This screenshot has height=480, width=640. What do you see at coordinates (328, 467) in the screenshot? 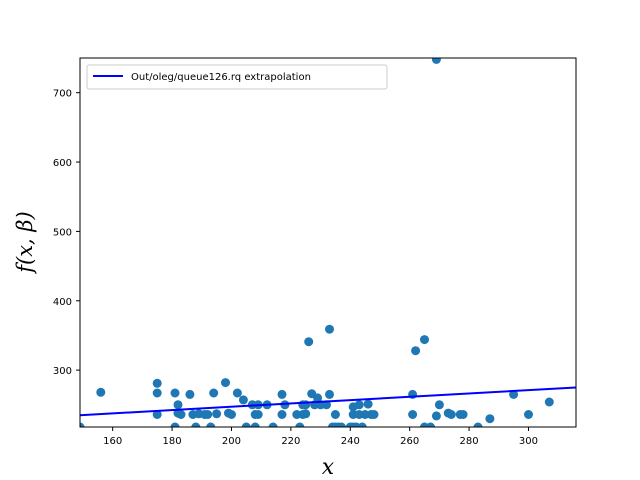
I see `x-axis-label: x` at bounding box center [328, 467].